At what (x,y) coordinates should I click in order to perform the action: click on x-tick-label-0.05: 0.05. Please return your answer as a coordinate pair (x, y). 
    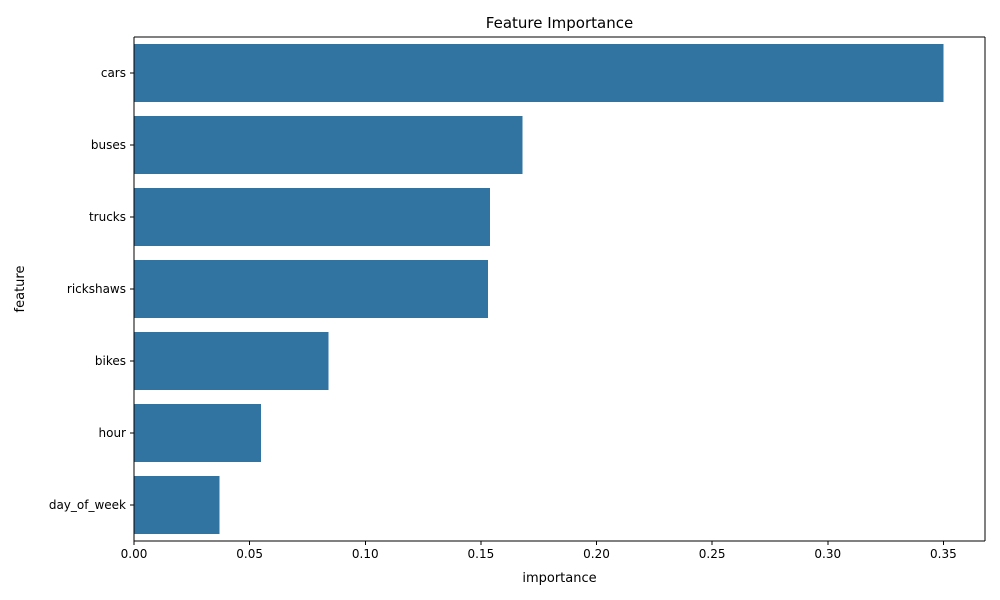
    Looking at the image, I should click on (249, 554).